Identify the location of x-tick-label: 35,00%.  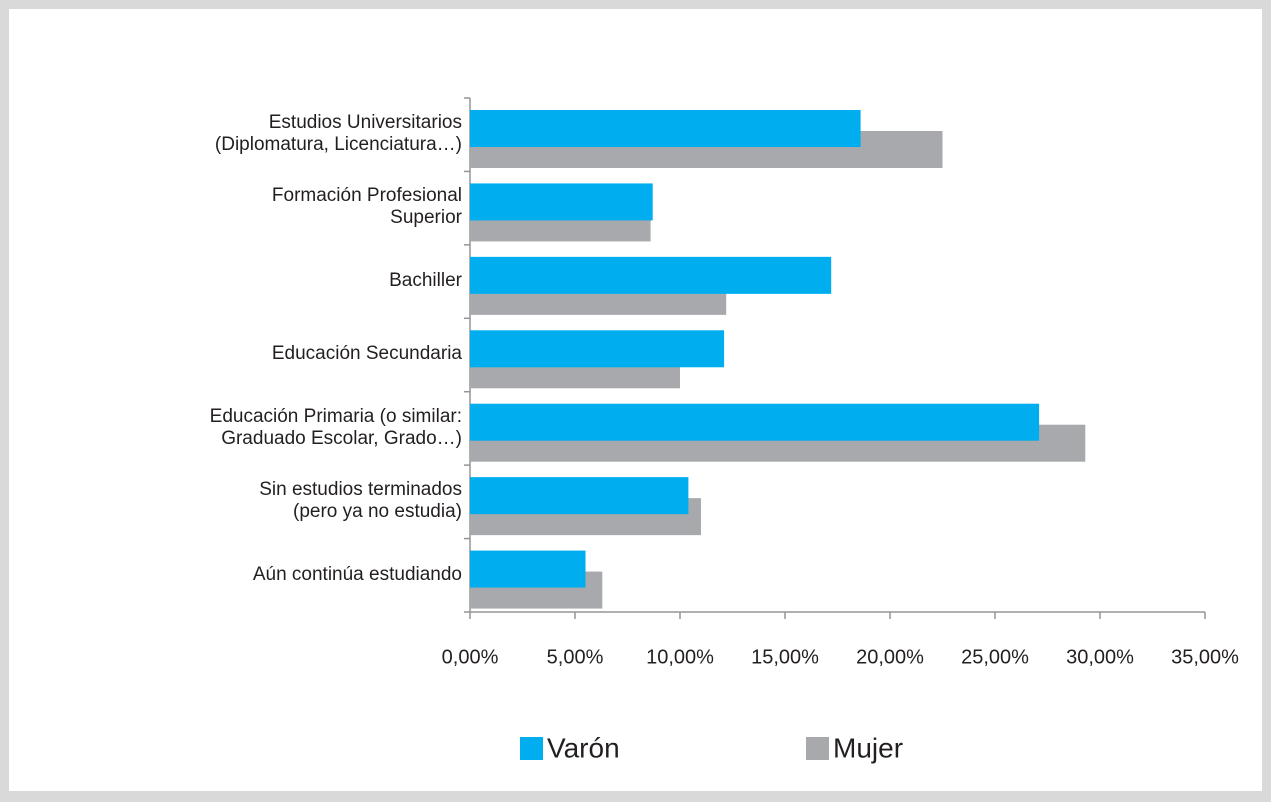
(1205, 657).